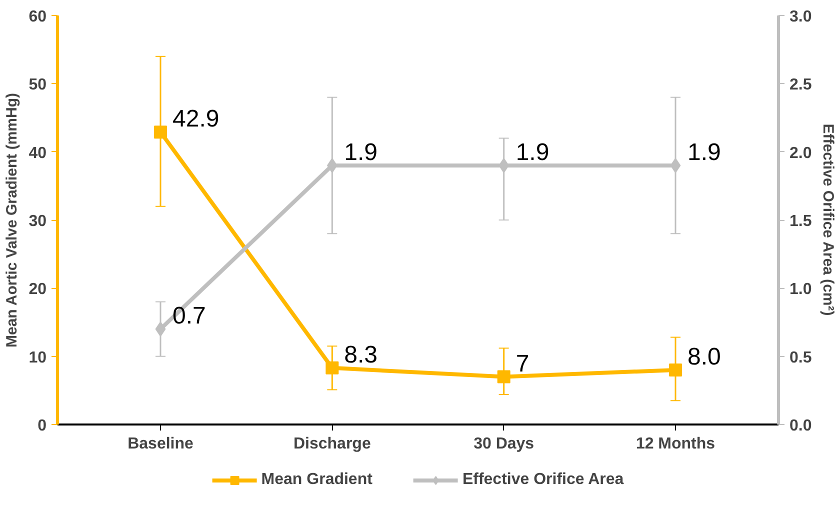  What do you see at coordinates (801, 221) in the screenshot?
I see `y2-tick-label: 1.5` at bounding box center [801, 221].